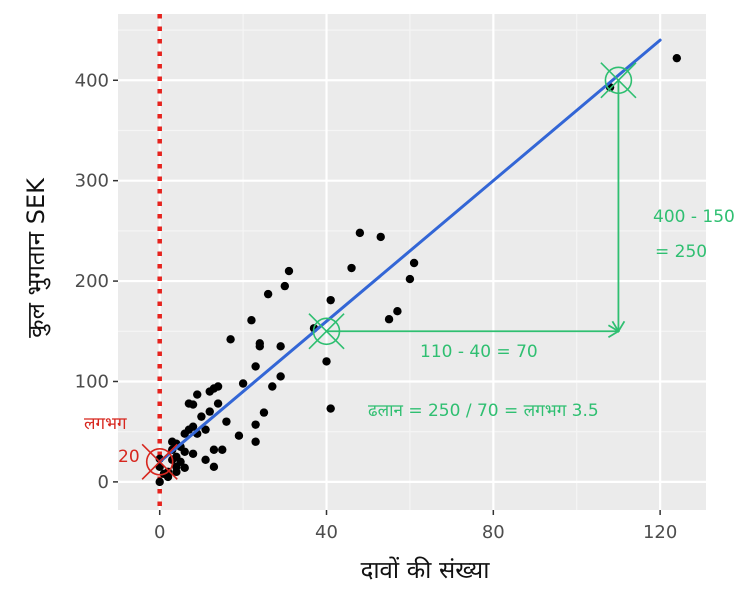 This screenshot has height=600, width=750. Describe the element at coordinates (105, 424) in the screenshot. I see `intercept-label-1: लगभग` at that location.